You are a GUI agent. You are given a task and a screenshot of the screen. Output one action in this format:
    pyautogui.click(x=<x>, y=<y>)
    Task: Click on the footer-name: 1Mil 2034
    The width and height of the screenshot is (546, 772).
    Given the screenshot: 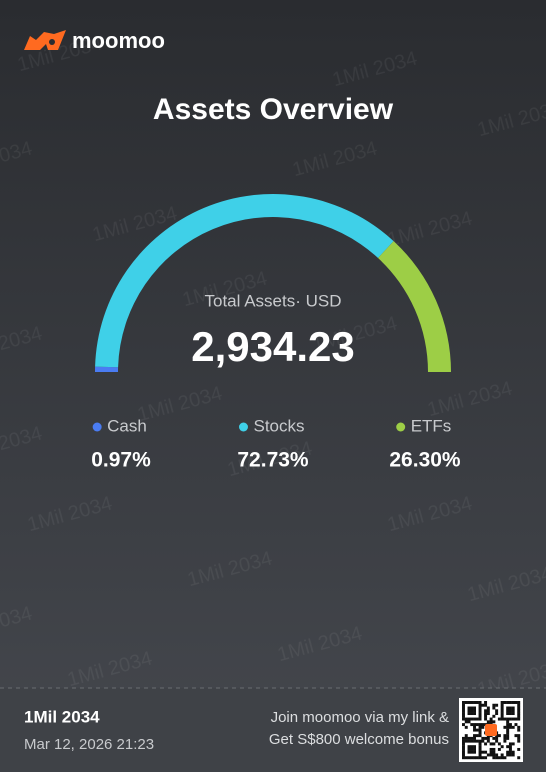 What is the action you would take?
    pyautogui.click(x=62, y=716)
    